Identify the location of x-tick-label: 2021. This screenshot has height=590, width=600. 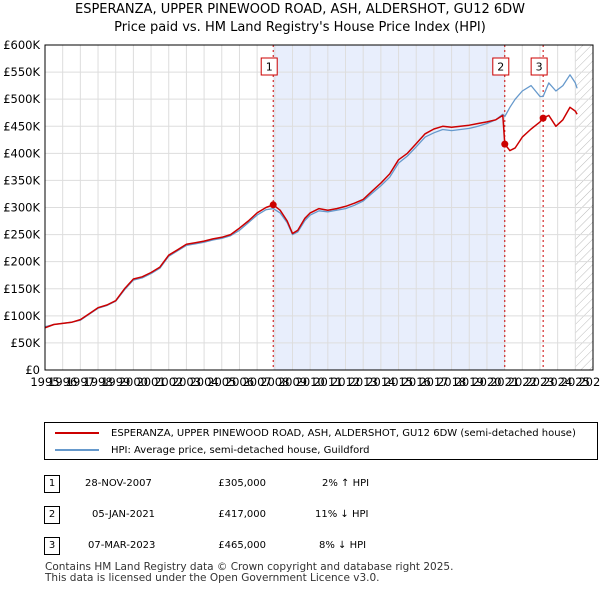
(504, 382).